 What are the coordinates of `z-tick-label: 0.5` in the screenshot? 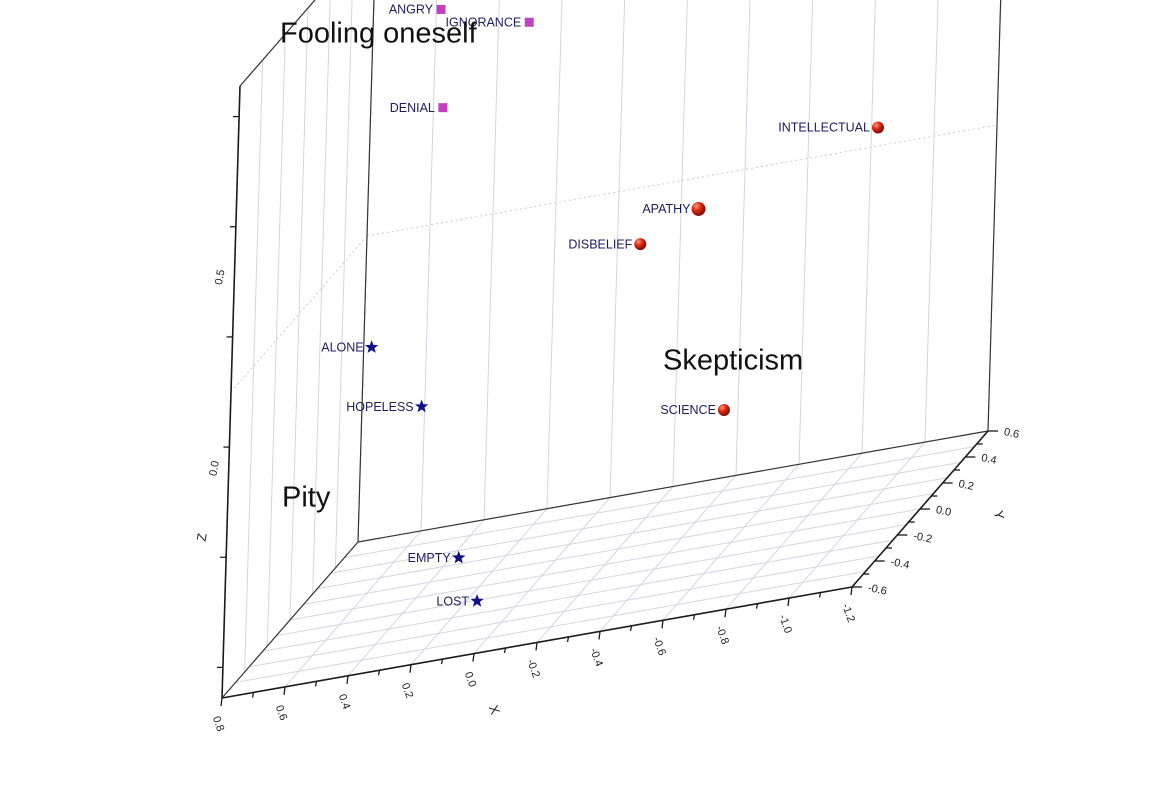 It's located at (220, 277).